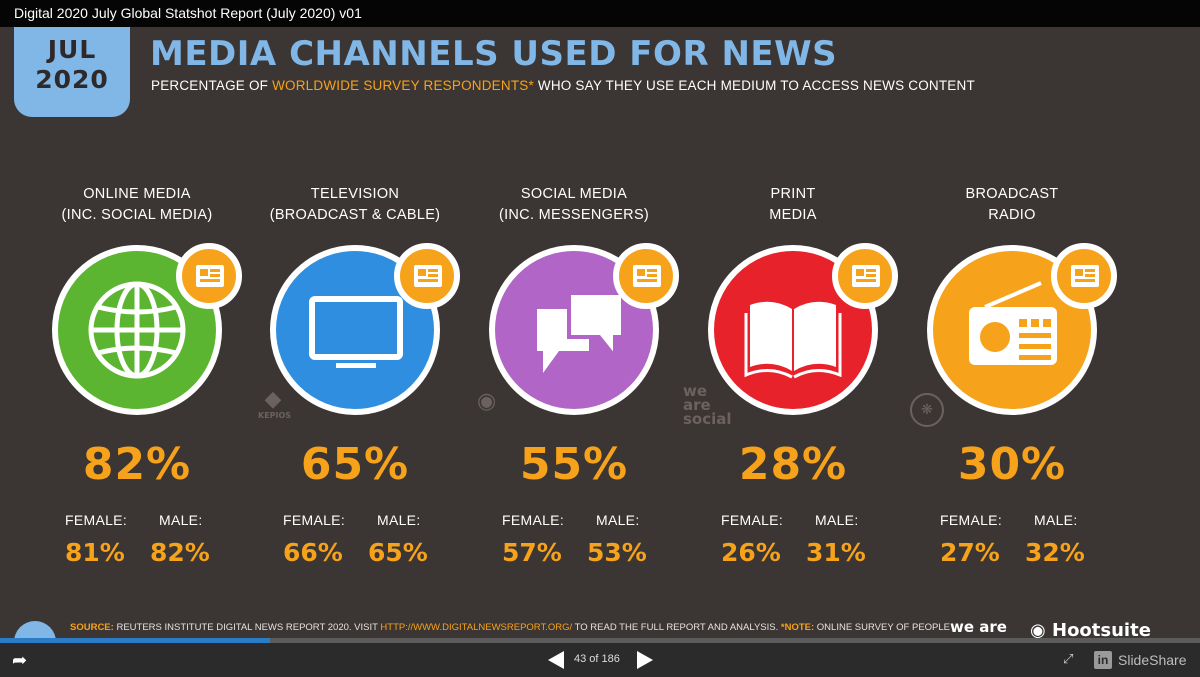 The image size is (1200, 677). Describe the element at coordinates (403, 85) in the screenshot. I see `subtitle-highlight: WORLDWIDE SURVEY RESPONDENTS*` at that location.